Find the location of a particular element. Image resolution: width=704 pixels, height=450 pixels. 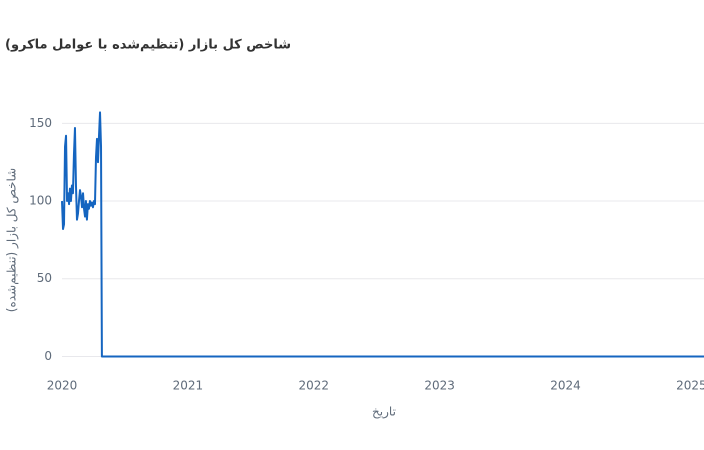

y-tick-label: 100 is located at coordinates (40, 201).